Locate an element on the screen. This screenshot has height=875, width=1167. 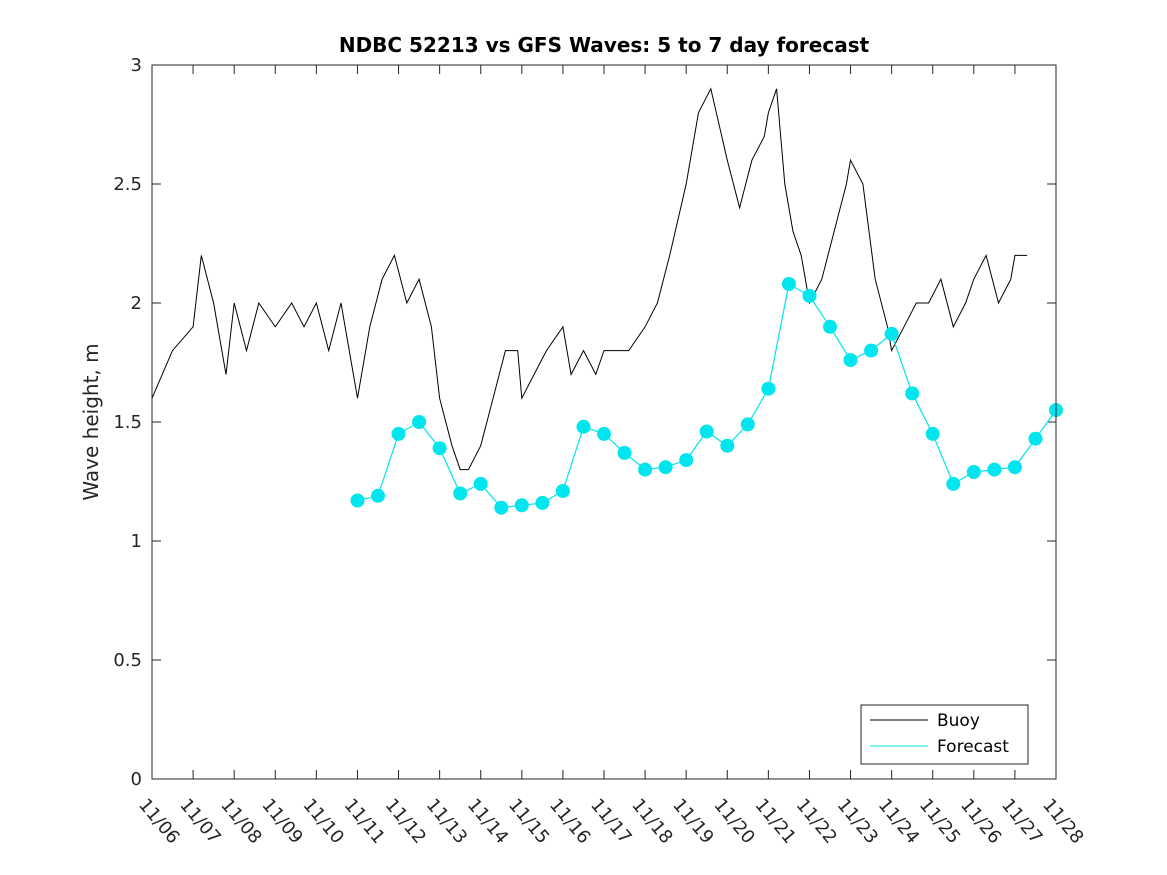
x-tick-label: 11/08 is located at coordinates (240, 821).